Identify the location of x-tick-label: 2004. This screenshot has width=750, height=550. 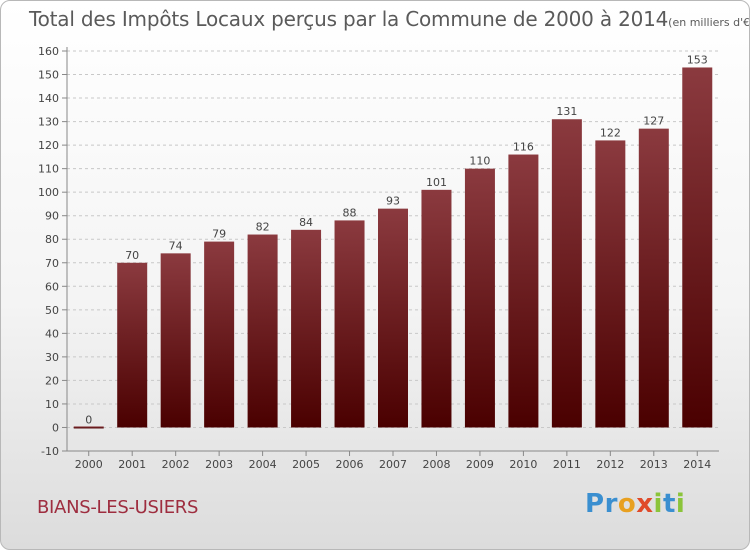
(263, 464).